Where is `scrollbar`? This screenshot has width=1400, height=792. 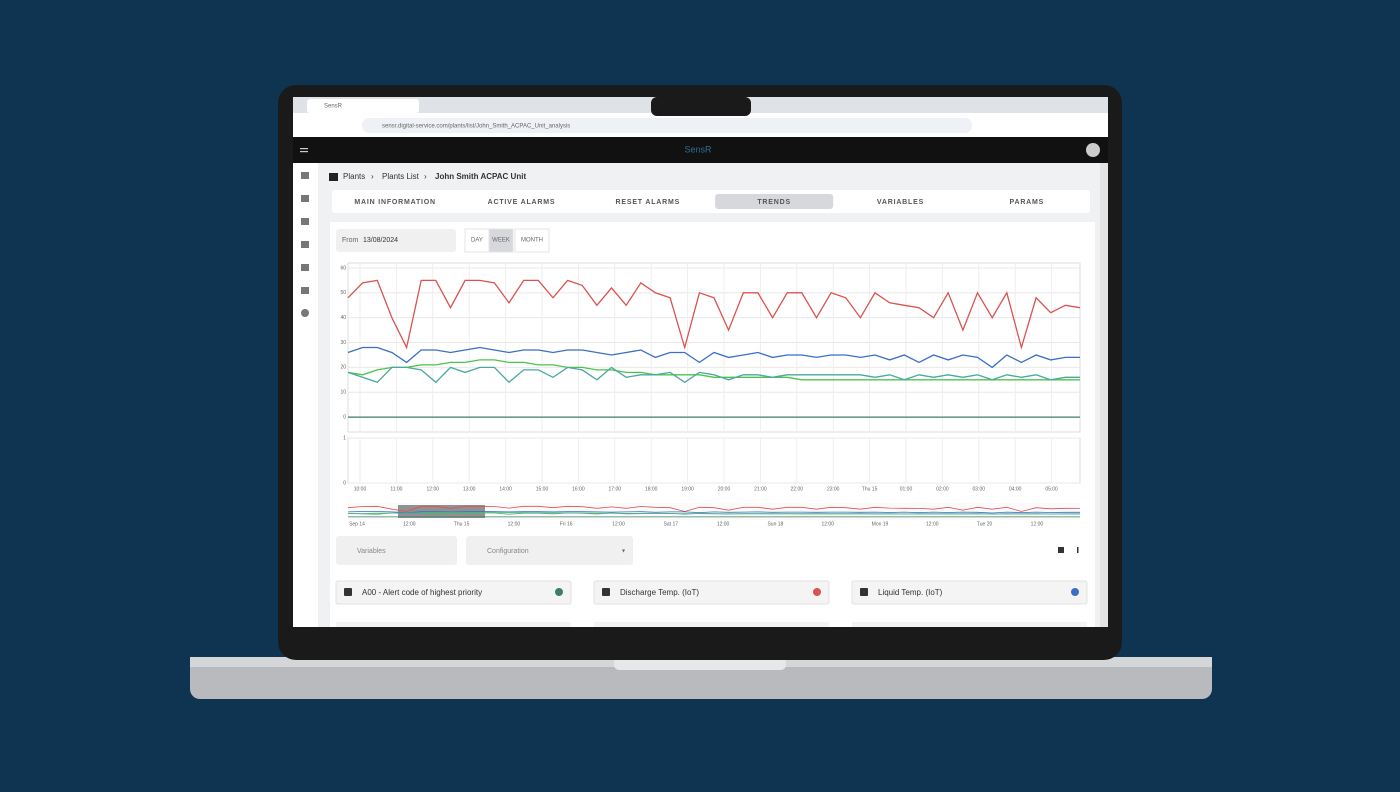
scrollbar is located at coordinates (1104, 395).